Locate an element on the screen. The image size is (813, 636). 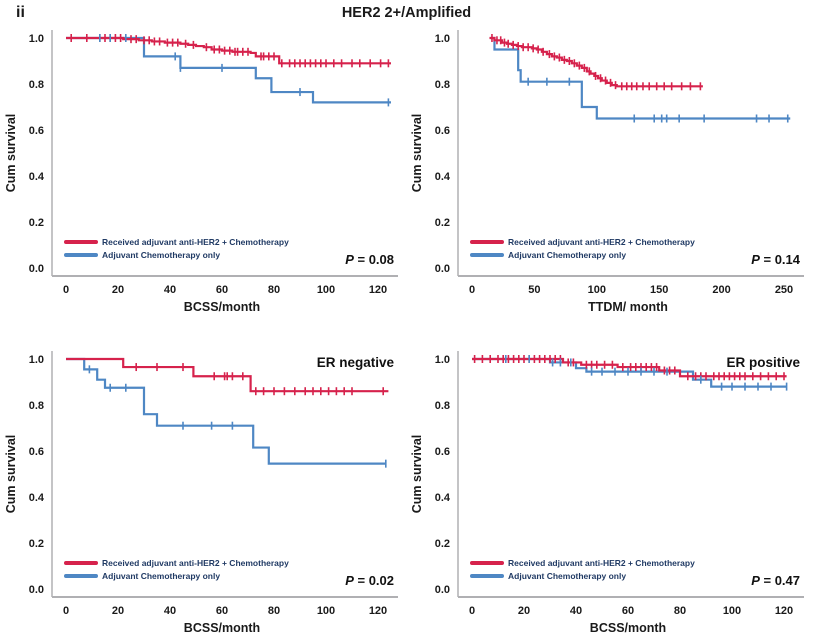
p-value: P = 0.08 is located at coordinates (369, 259).